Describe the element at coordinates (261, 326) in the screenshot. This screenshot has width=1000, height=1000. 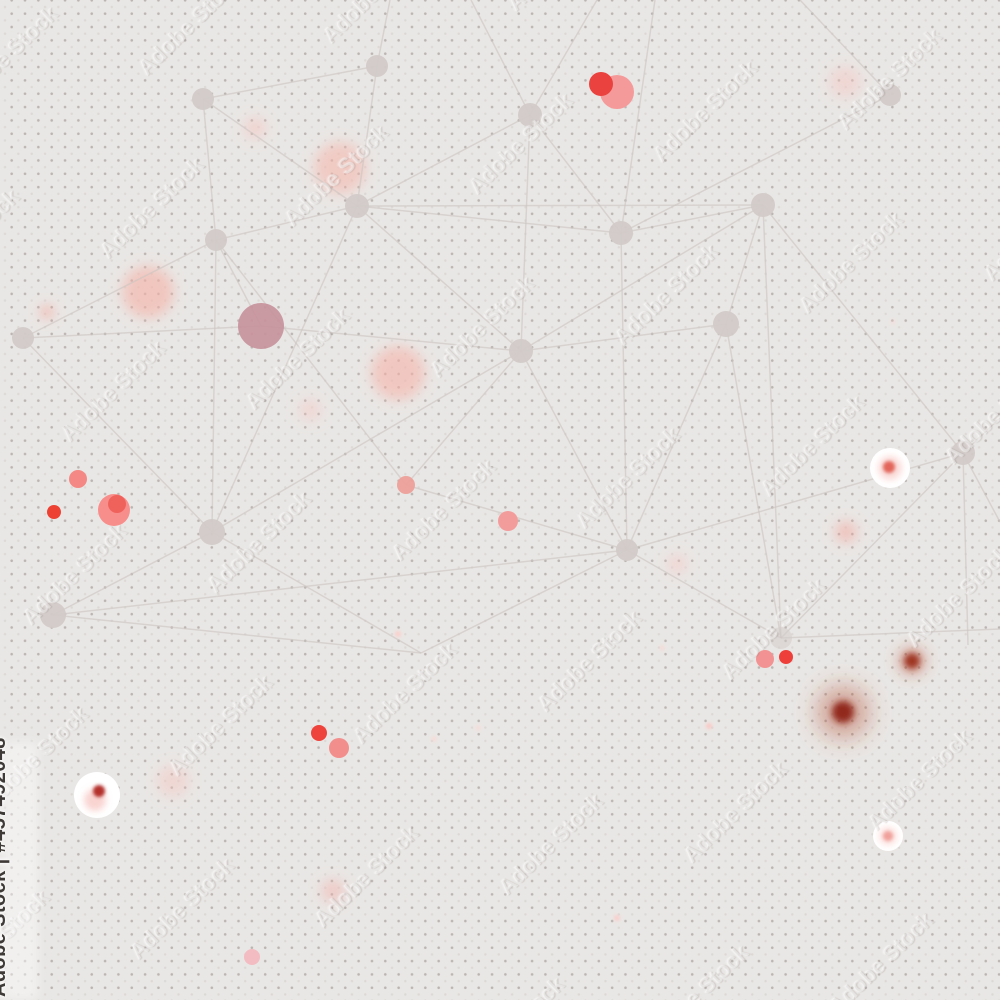
I see `colored-node` at that location.